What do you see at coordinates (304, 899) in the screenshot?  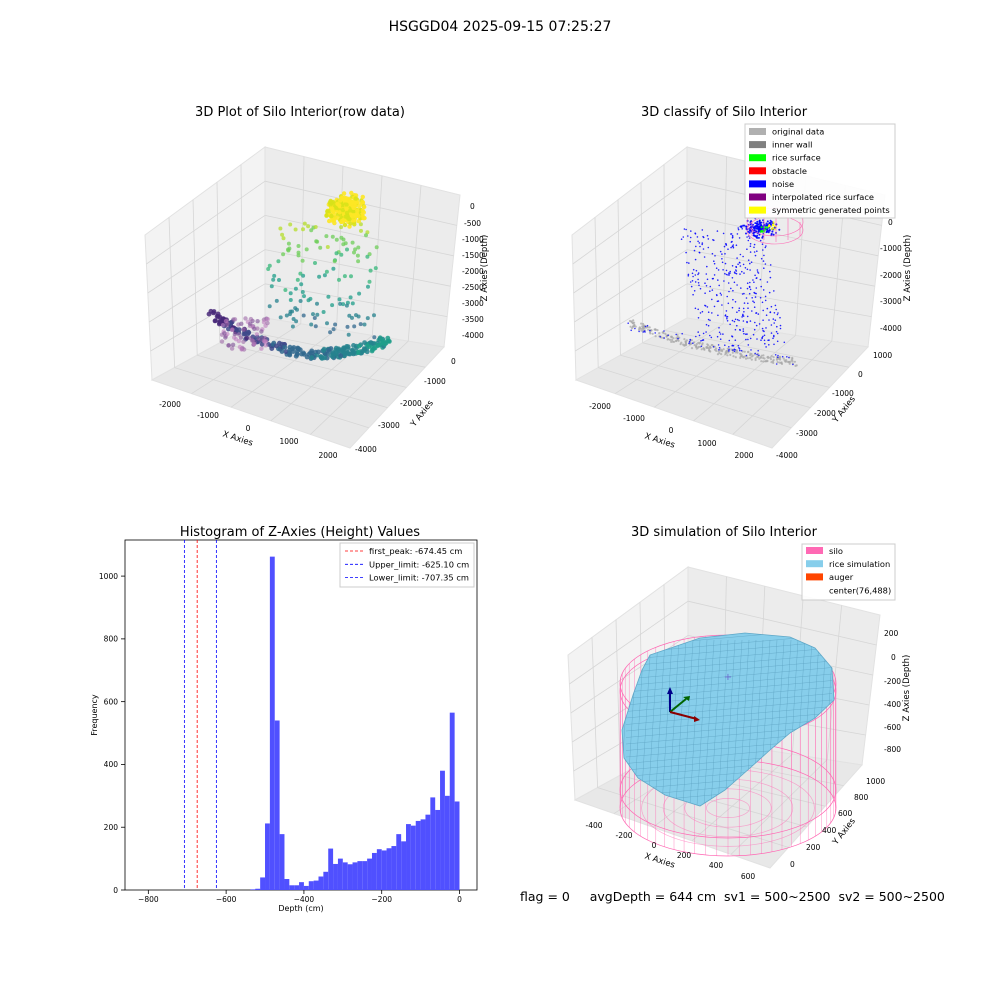 I see `hist-x-tick-label: −400` at bounding box center [304, 899].